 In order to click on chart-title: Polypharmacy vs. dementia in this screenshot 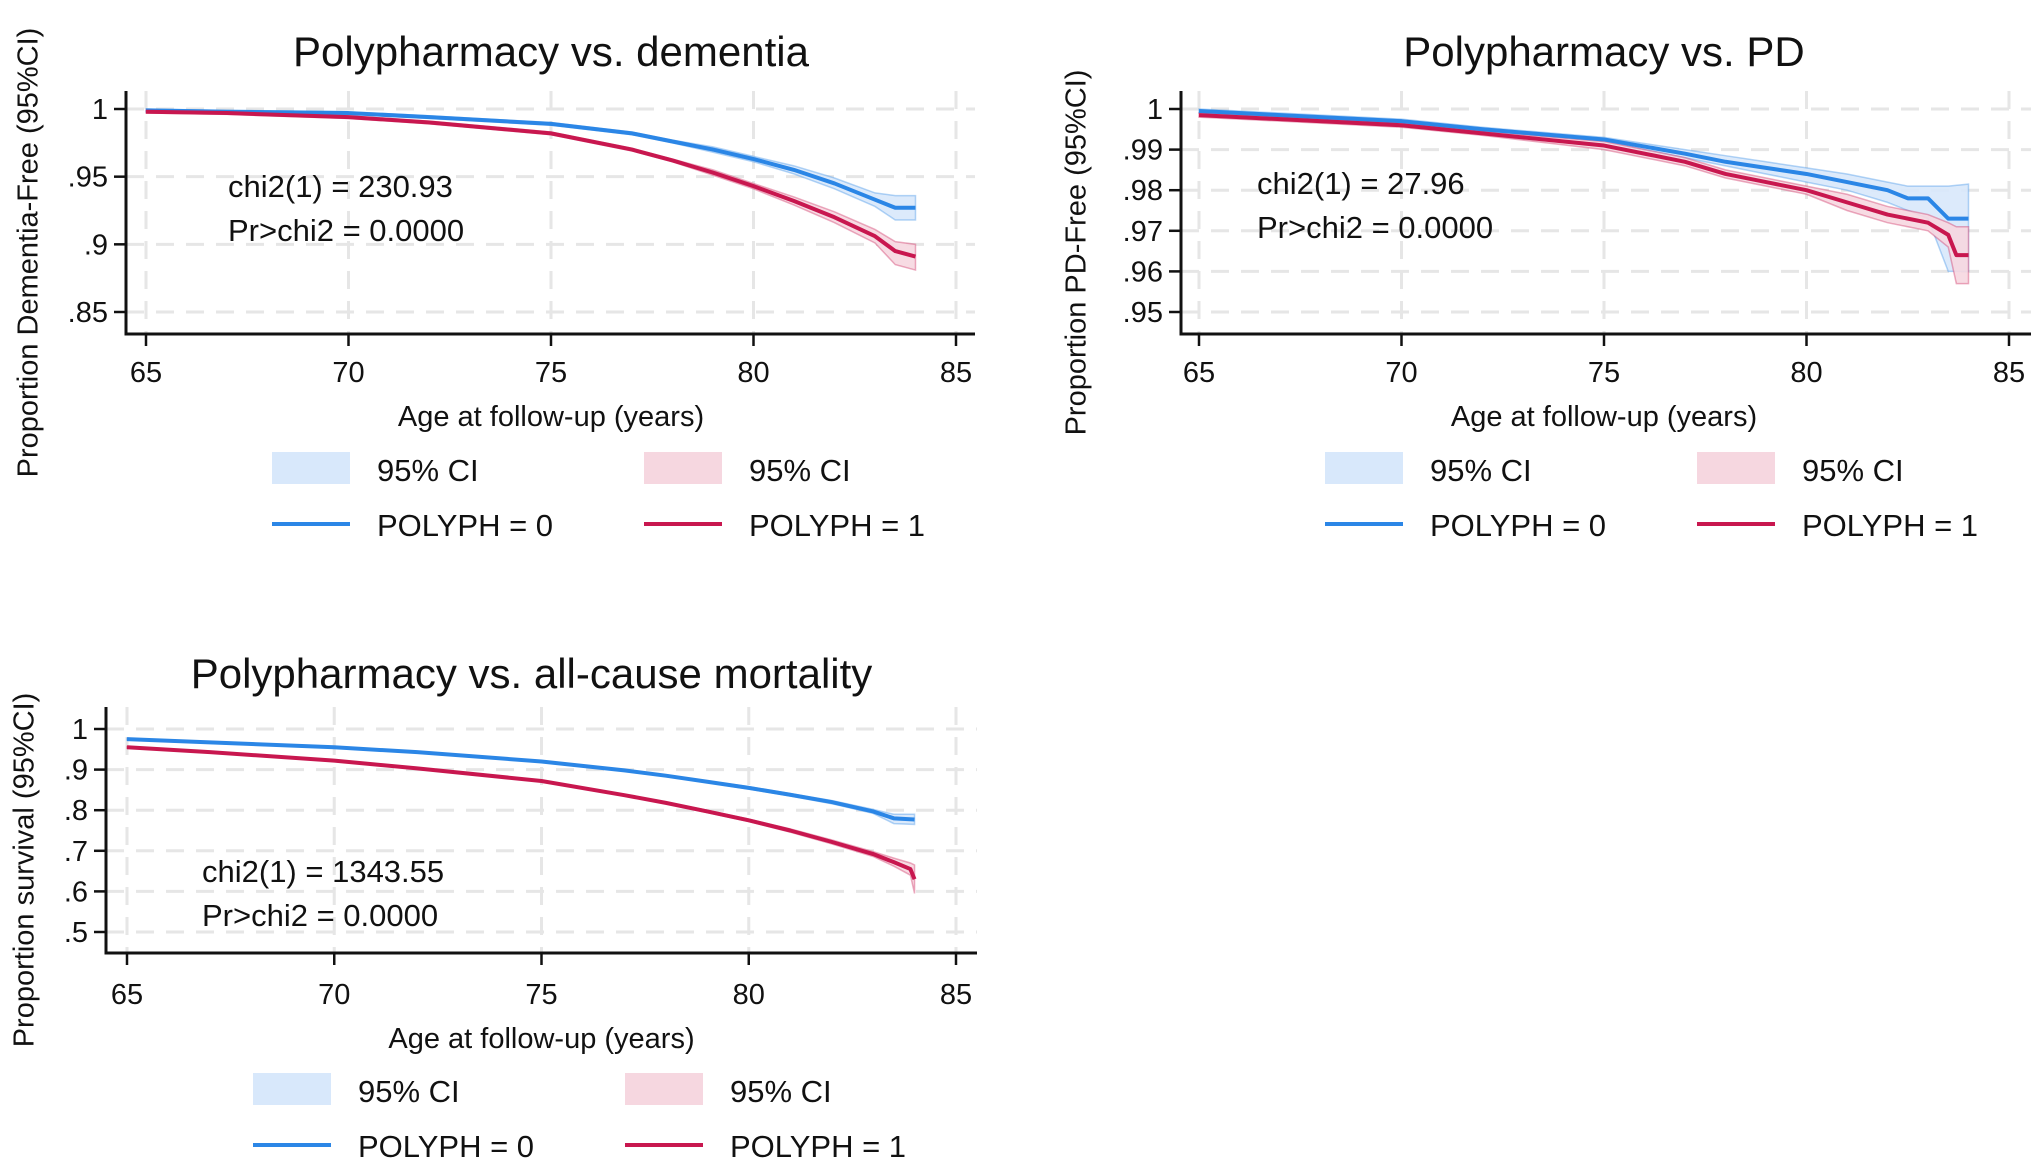, I will do `click(551, 51)`.